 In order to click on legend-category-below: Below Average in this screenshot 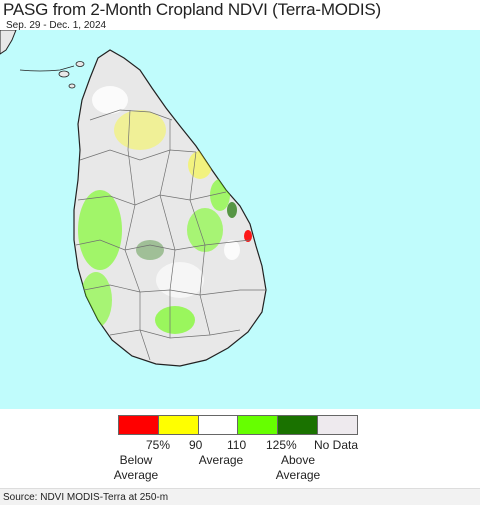, I will do `click(136, 467)`.